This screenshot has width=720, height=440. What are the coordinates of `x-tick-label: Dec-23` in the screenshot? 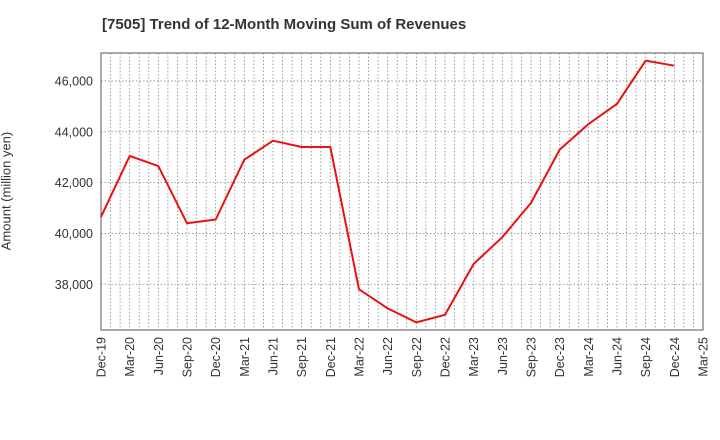 It's located at (560, 357).